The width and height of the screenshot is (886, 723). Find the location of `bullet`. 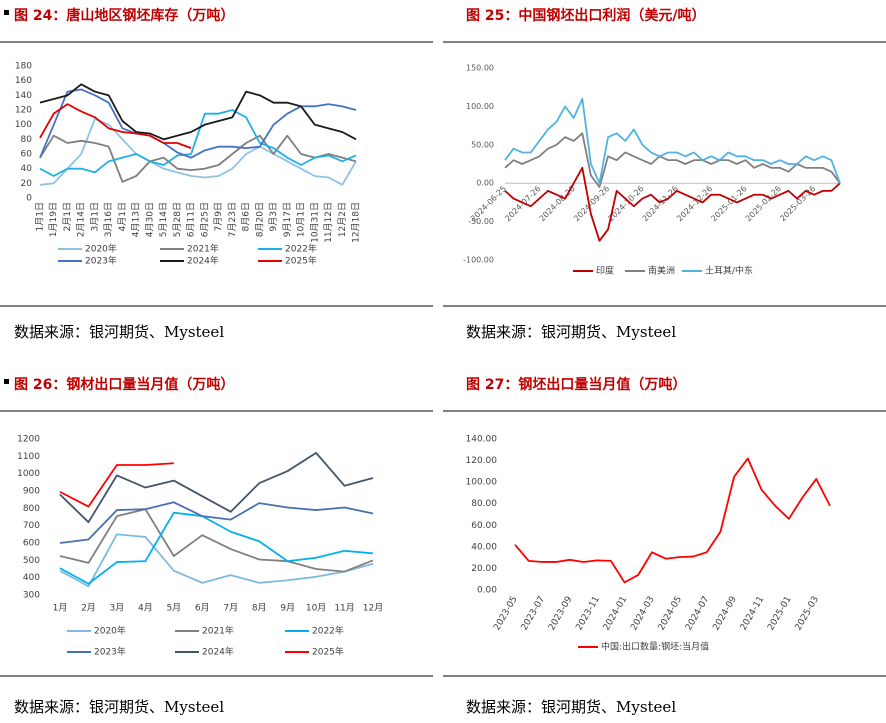

bullet is located at coordinates (6, 381).